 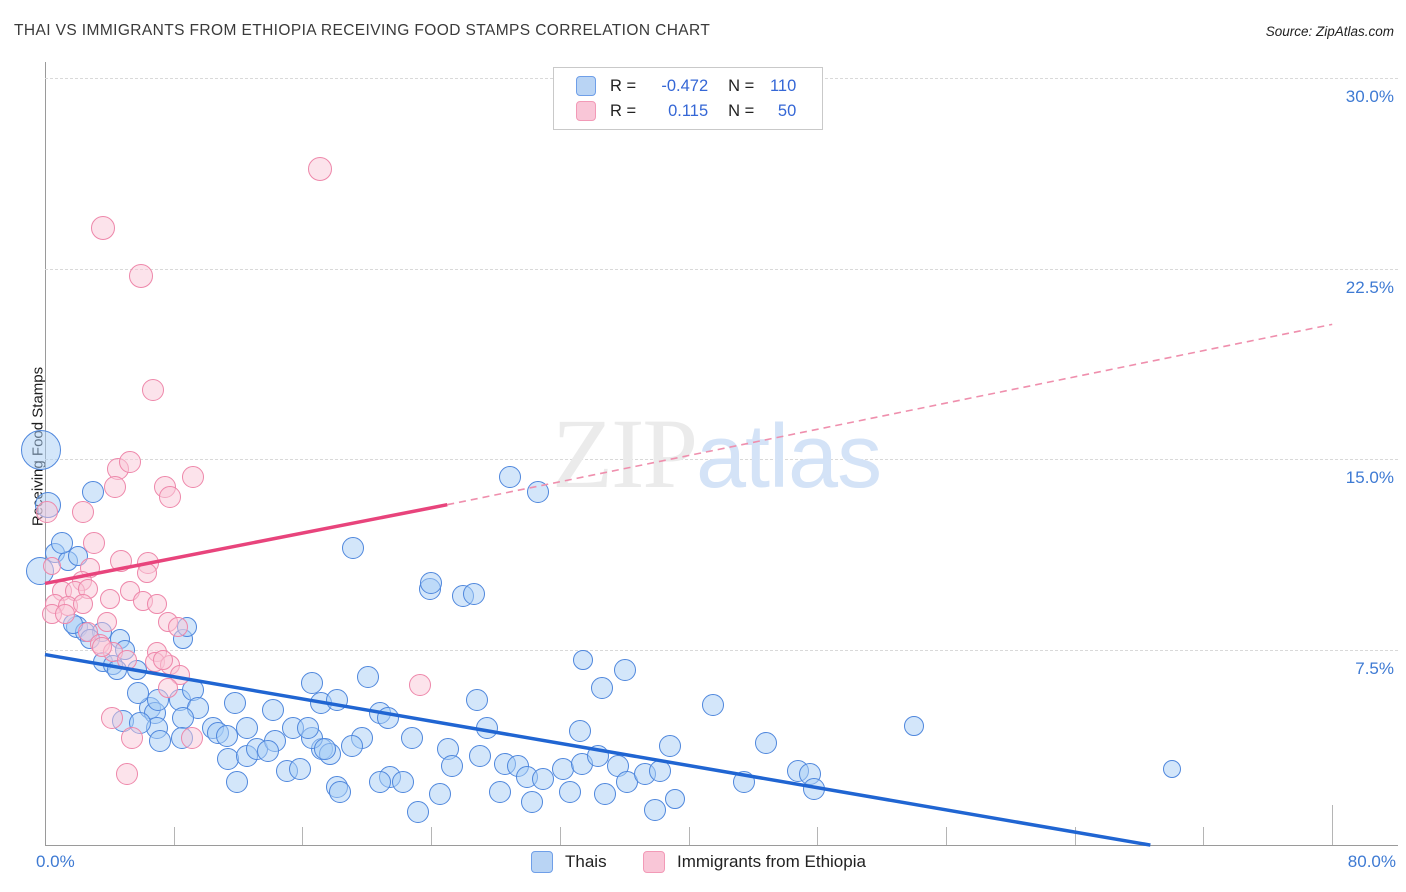 What do you see at coordinates (1329, 31) in the screenshot?
I see `source-attribution: Source: ZipAtlas.com` at bounding box center [1329, 31].